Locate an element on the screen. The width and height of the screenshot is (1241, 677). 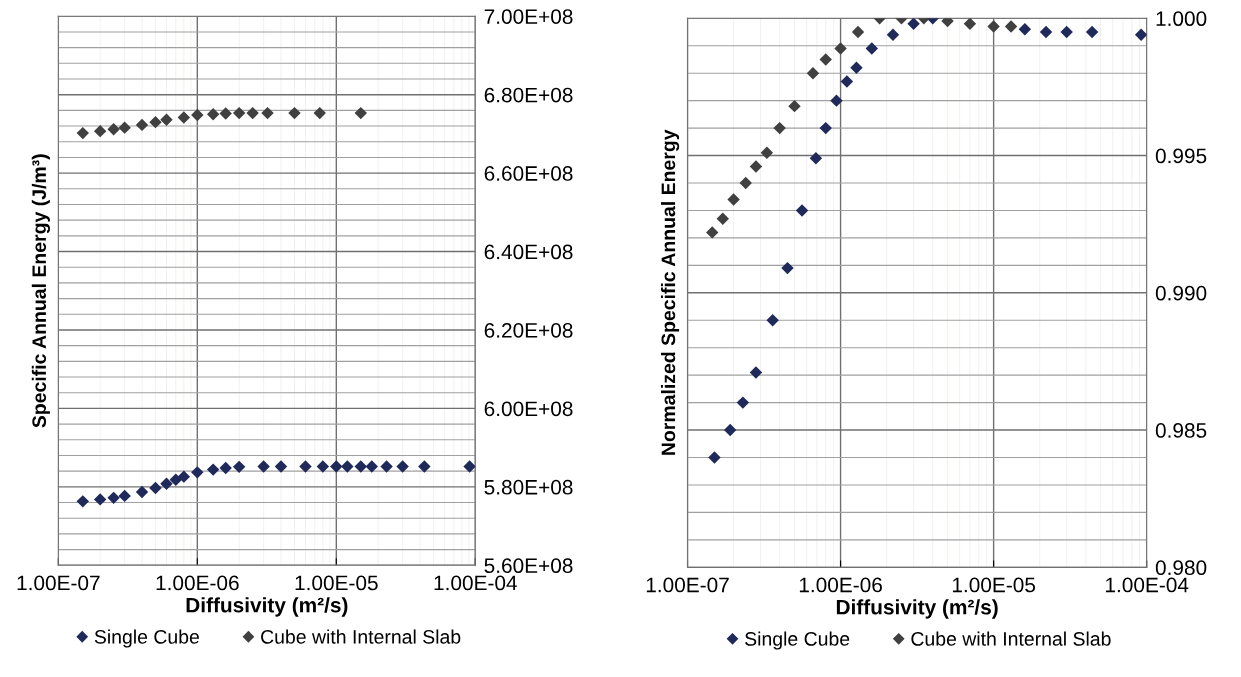
y-tick-label: 6.00E+08 is located at coordinates (528, 409).